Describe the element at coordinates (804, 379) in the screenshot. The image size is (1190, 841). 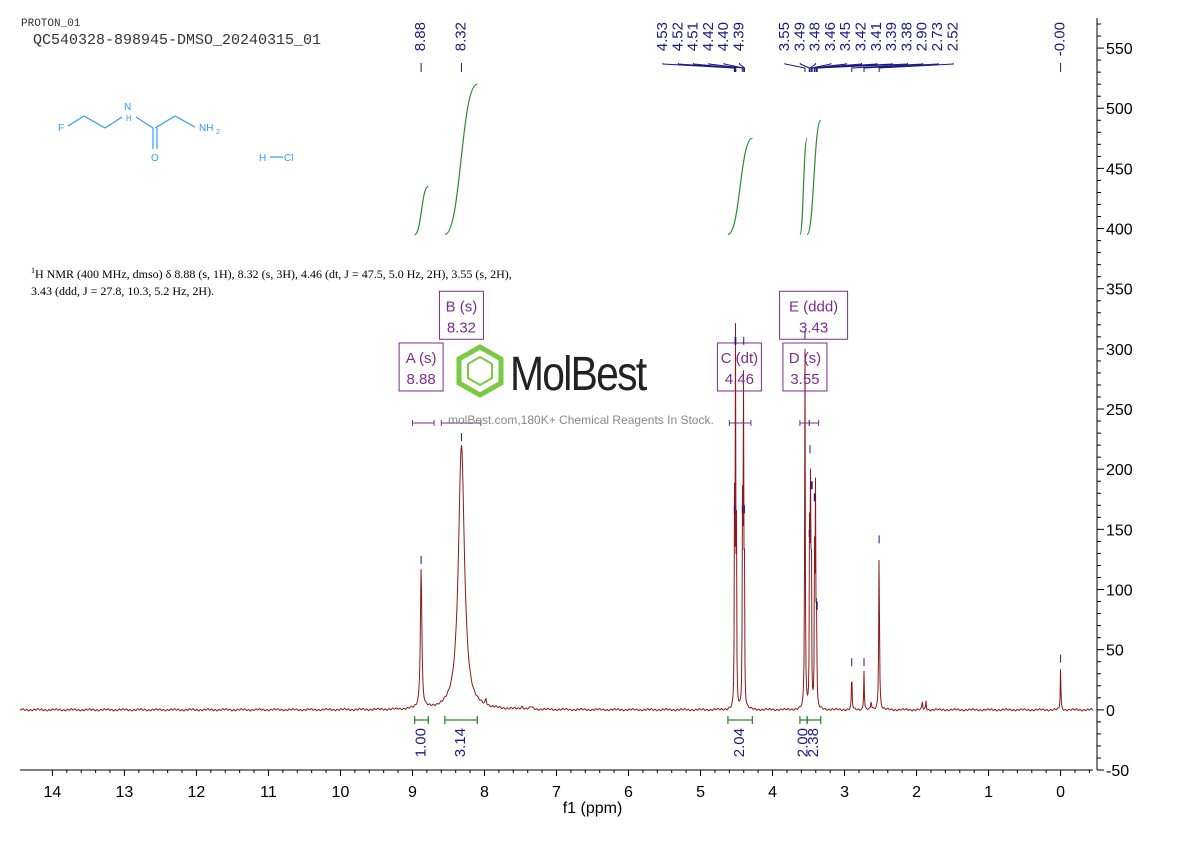
I see `multiplet-shift: 3.55` at that location.